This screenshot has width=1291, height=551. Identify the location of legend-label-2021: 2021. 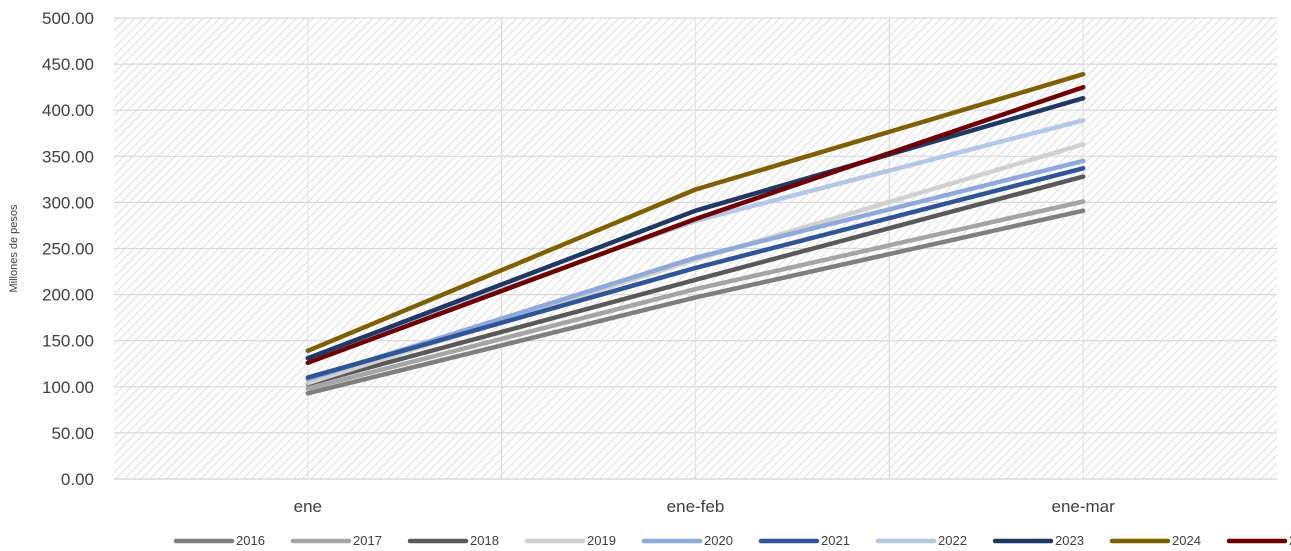
(835, 540).